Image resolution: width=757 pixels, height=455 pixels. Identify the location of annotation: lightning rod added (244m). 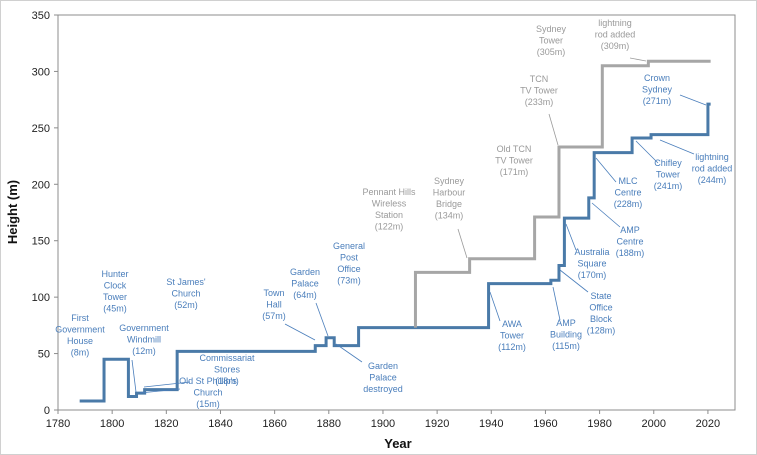
(712, 168).